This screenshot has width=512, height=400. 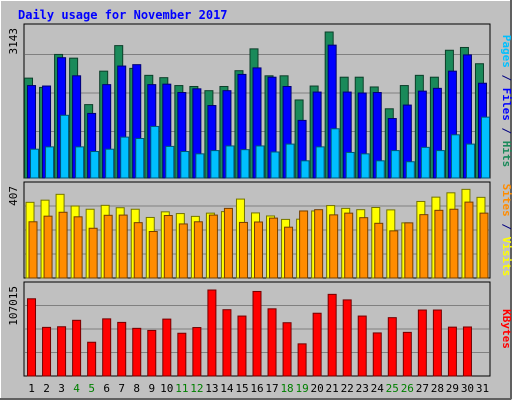 What do you see at coordinates (506, 154) in the screenshot?
I see `legend-part: Hits` at bounding box center [506, 154].